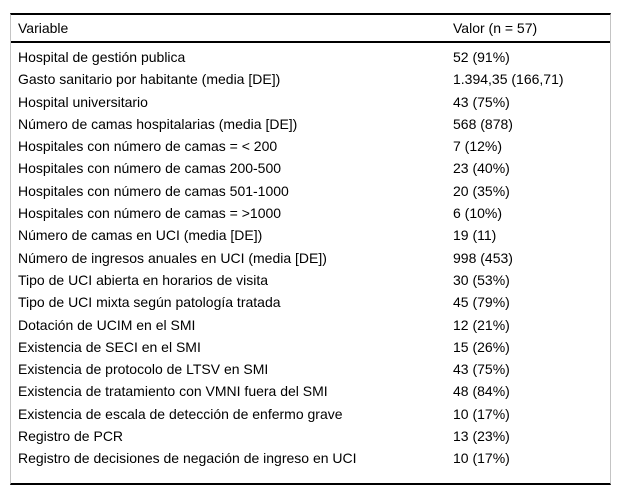 This screenshot has height=499, width=623. Describe the element at coordinates (478, 146) in the screenshot. I see `valor-cell: 7 (12%)` at that location.